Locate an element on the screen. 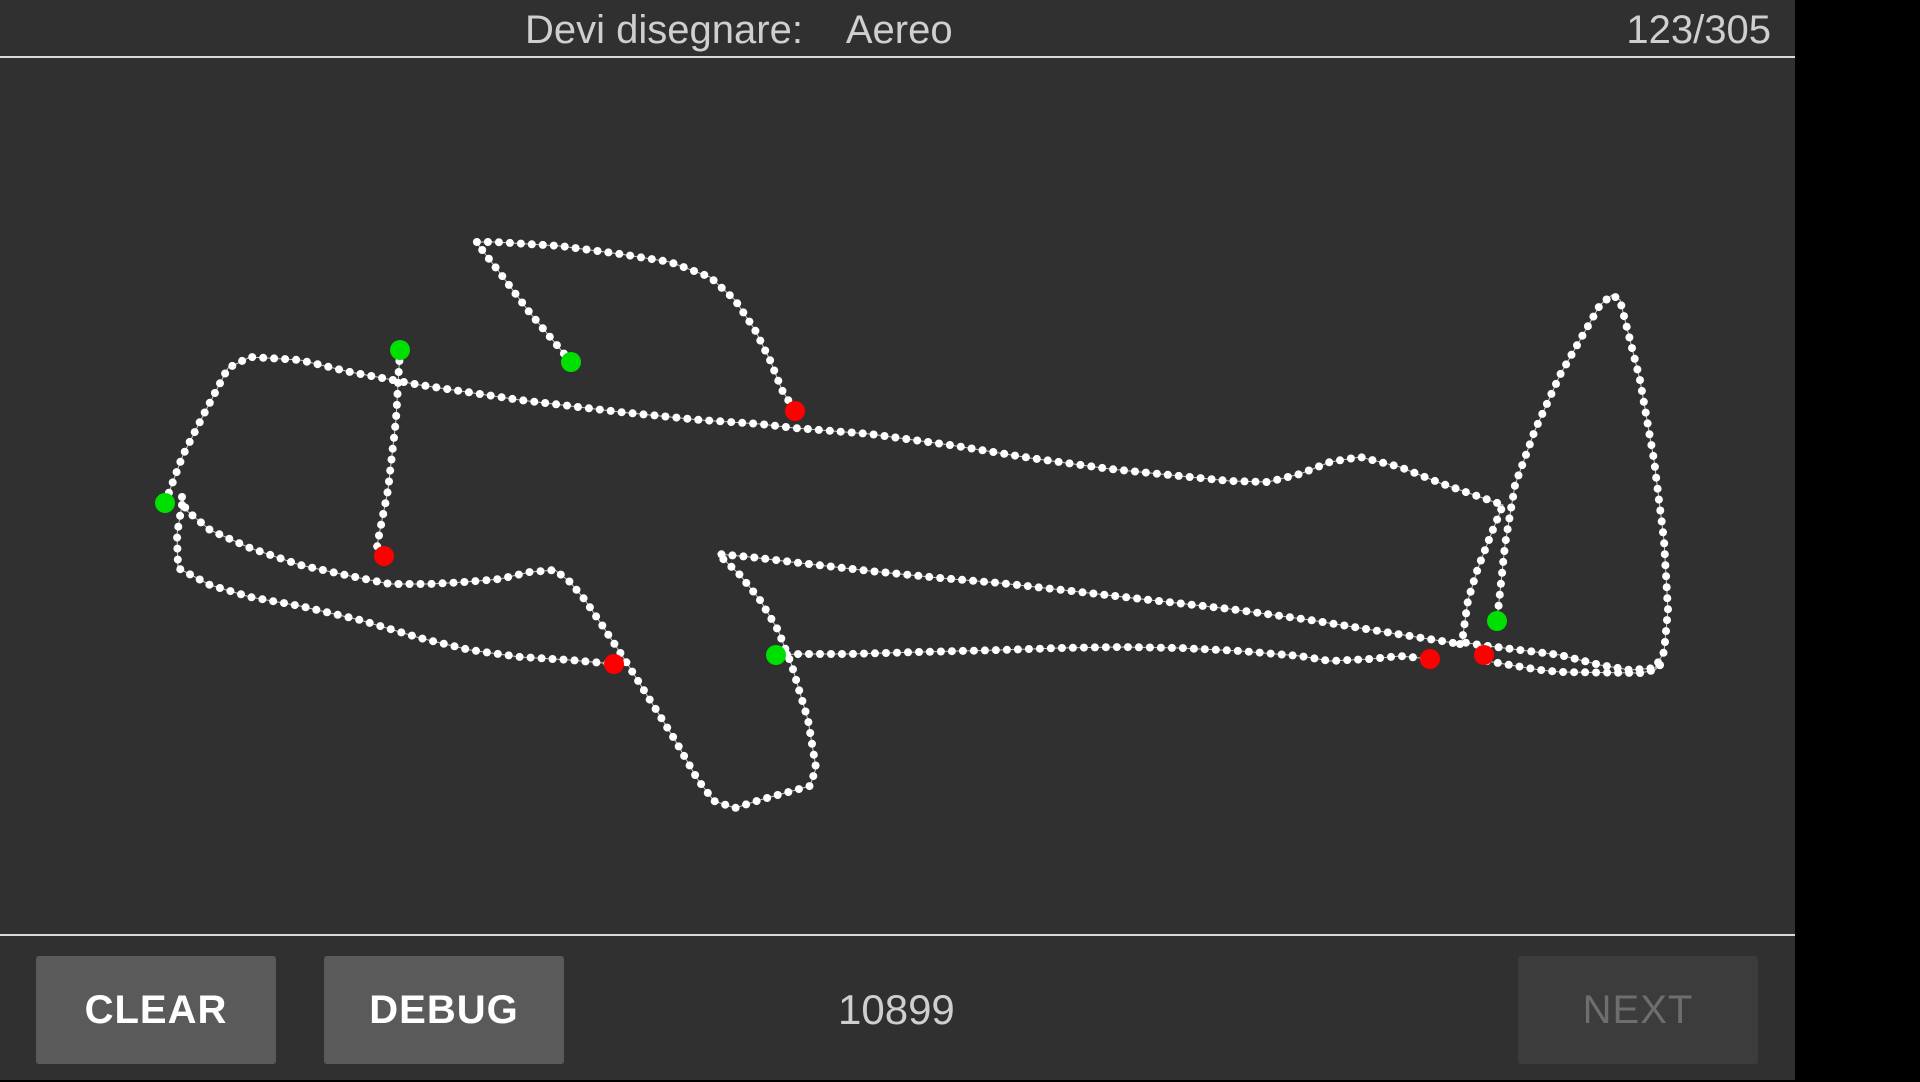  clear-button: CLEAR is located at coordinates (156, 1010).